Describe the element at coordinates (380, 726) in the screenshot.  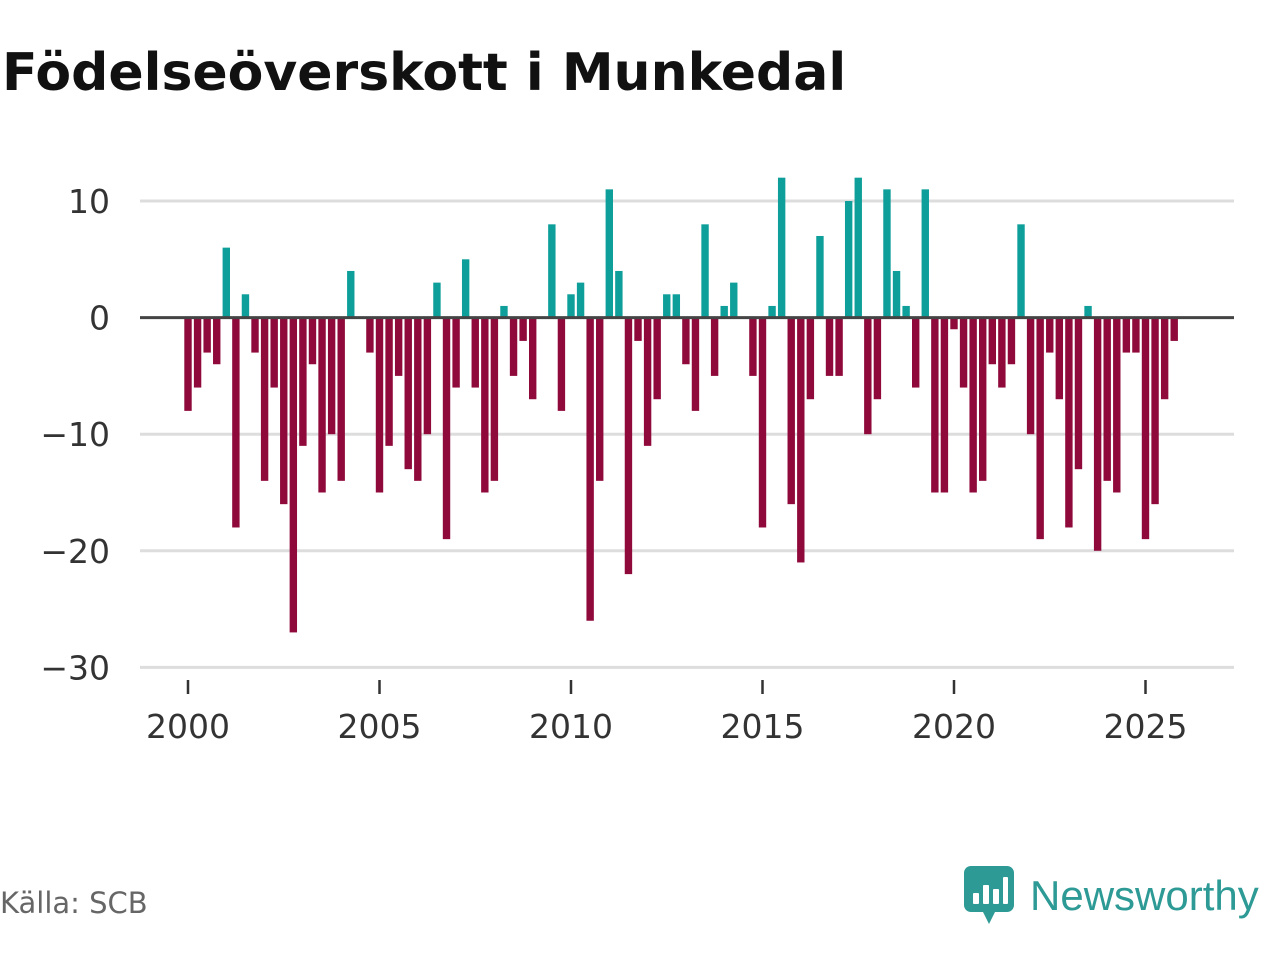
I see `x-tick-label: 2005` at that location.